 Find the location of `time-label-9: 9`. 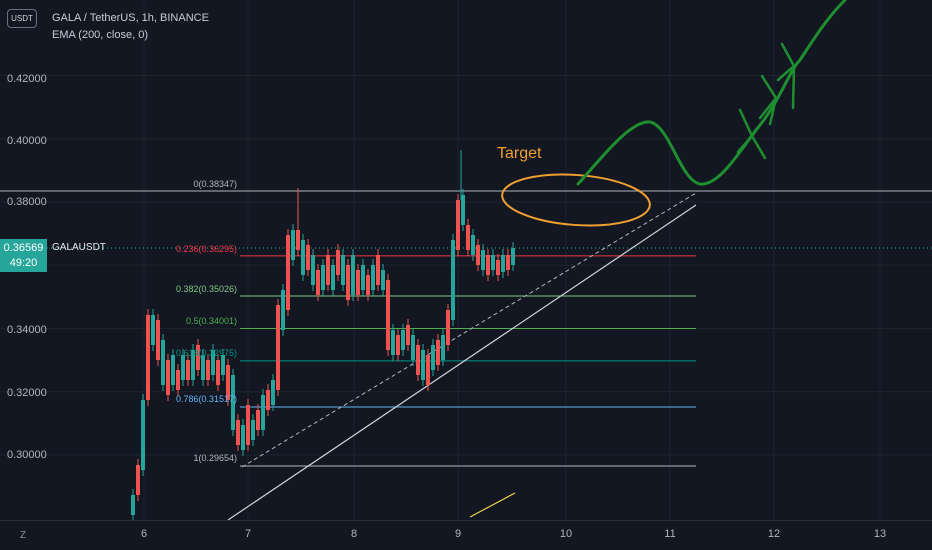

time-label-9: 9 is located at coordinates (458, 534).